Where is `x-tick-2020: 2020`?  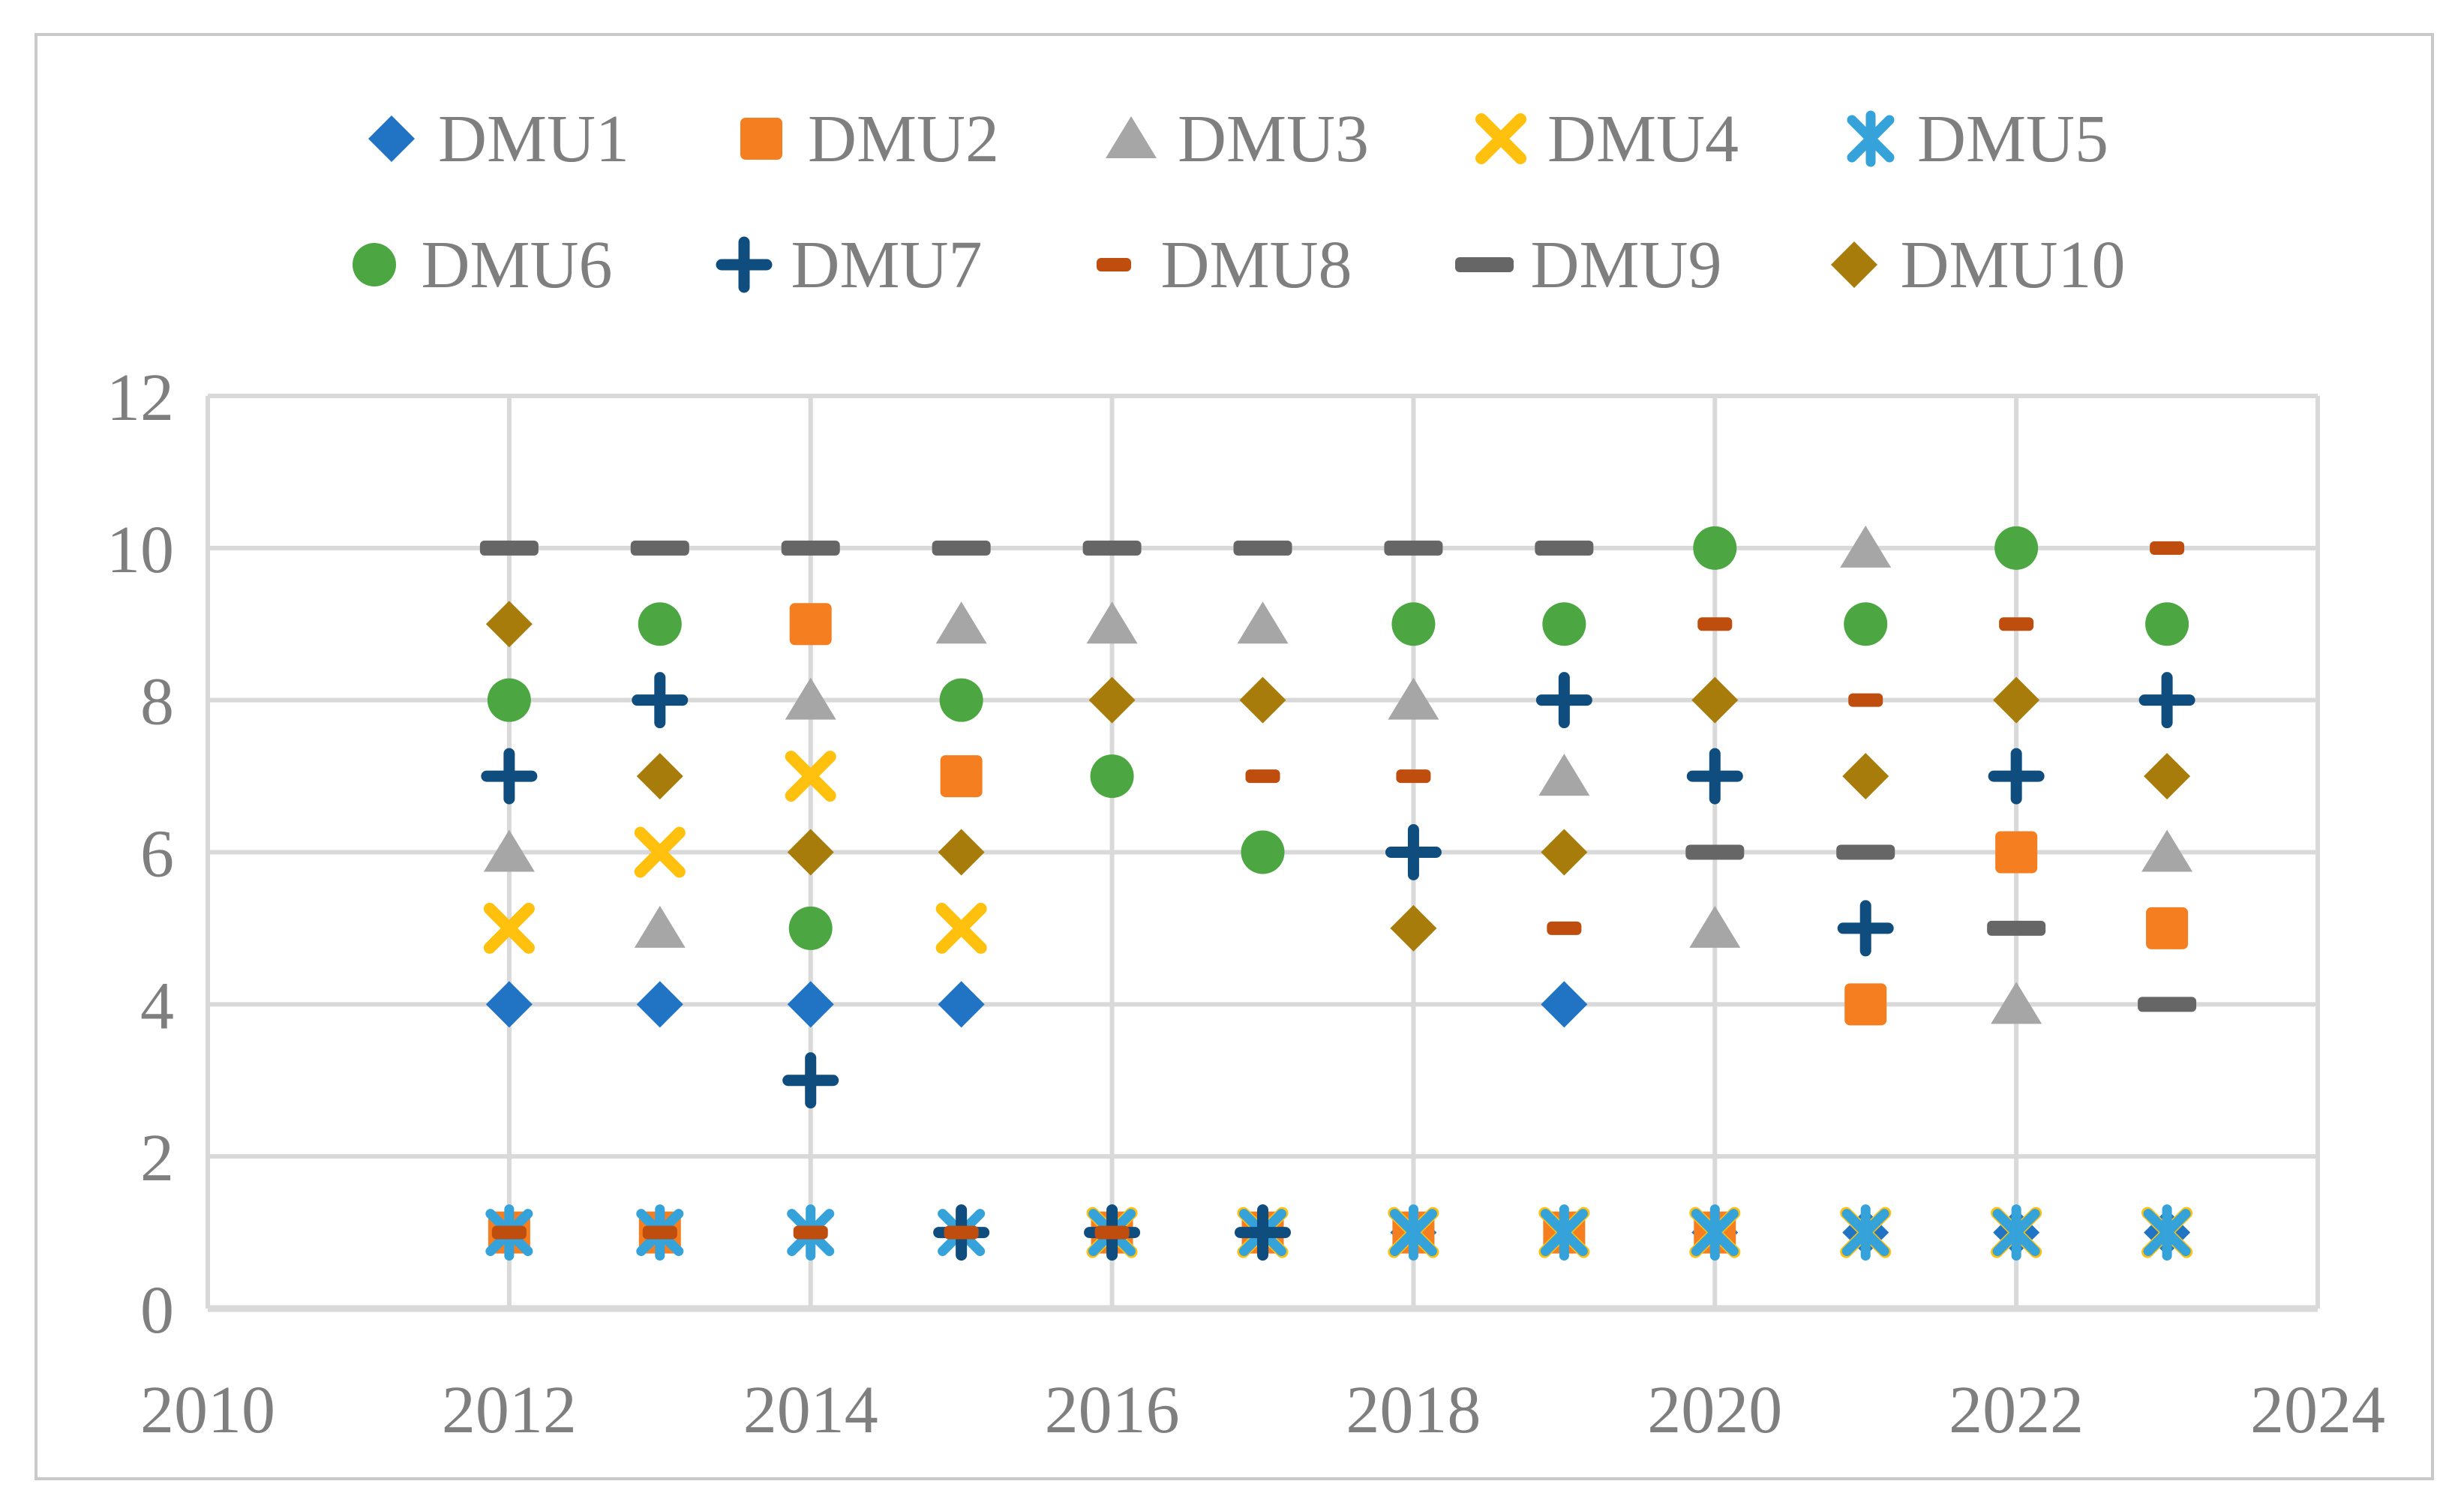 x-tick-2020: 2020 is located at coordinates (1714, 1410).